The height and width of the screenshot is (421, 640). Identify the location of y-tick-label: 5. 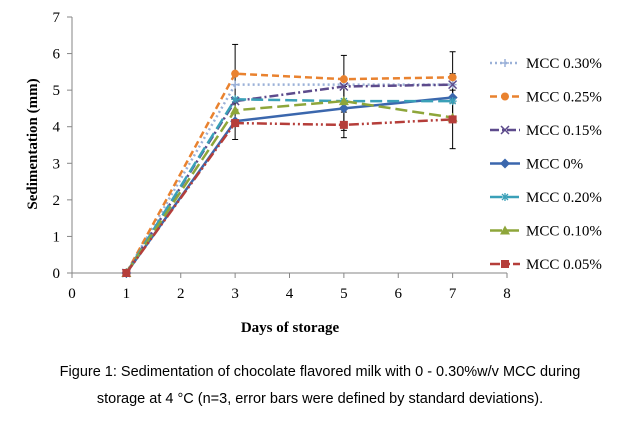
(57, 91).